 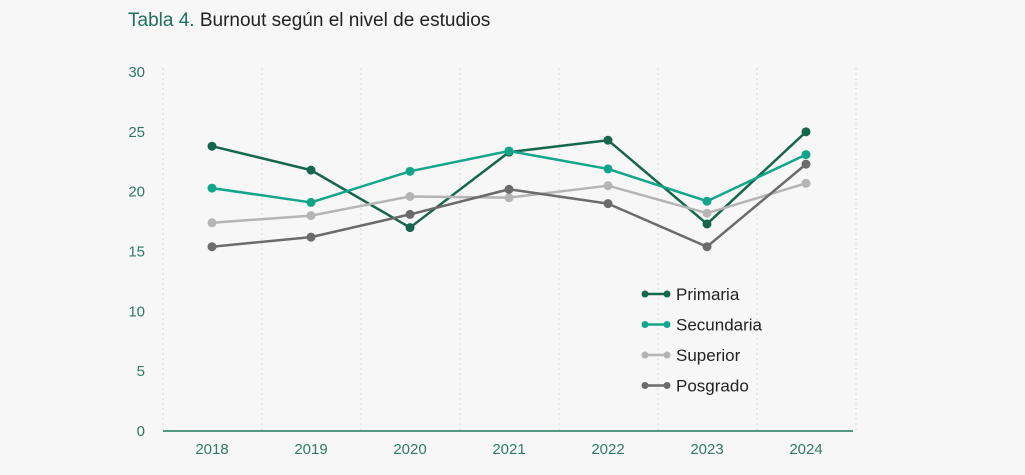 I want to click on x-tick-label: 2022, so click(x=607, y=449).